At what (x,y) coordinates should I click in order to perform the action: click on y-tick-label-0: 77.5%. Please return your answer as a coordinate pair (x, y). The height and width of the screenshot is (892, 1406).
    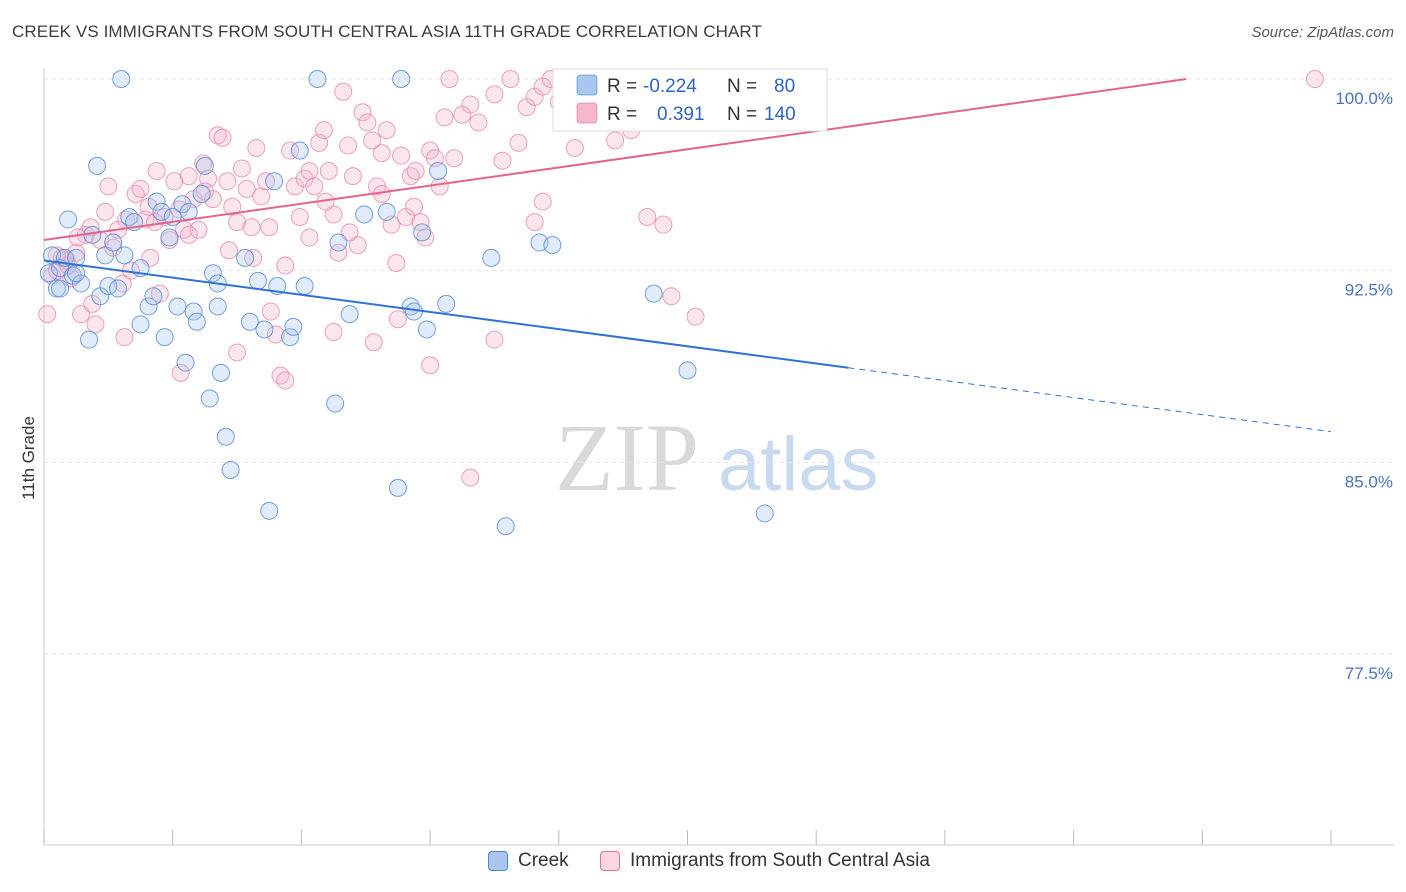
    Looking at the image, I should click on (1369, 673).